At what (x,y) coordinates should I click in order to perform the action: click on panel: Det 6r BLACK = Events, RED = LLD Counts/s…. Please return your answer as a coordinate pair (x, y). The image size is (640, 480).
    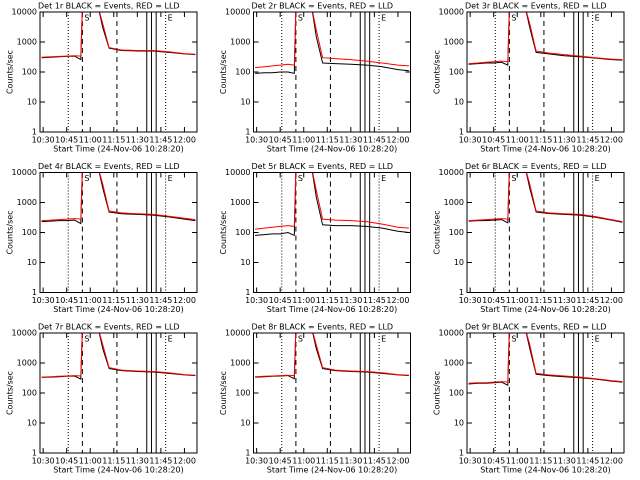
    Looking at the image, I should click on (529, 238).